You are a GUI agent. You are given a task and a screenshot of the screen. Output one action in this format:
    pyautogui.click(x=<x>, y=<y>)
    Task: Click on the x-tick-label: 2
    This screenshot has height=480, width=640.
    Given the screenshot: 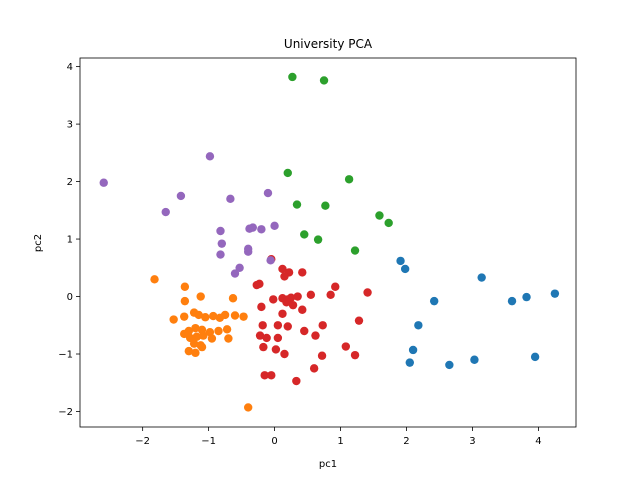 What is the action you would take?
    pyautogui.click(x=406, y=441)
    